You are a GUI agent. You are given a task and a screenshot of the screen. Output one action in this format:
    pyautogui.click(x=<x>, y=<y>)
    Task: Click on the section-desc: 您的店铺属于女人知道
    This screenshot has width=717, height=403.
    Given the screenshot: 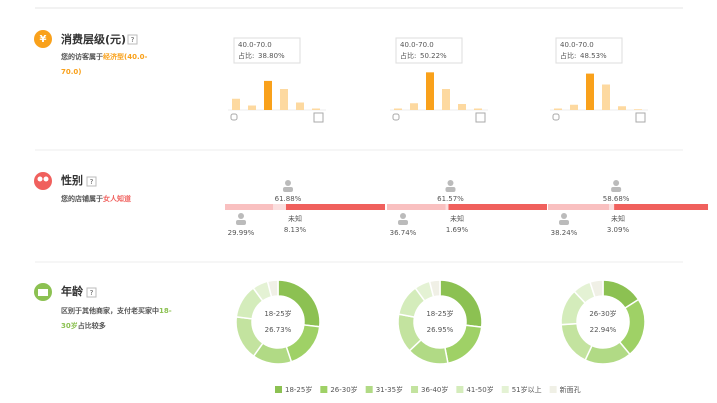 What is the action you would take?
    pyautogui.click(x=116, y=199)
    